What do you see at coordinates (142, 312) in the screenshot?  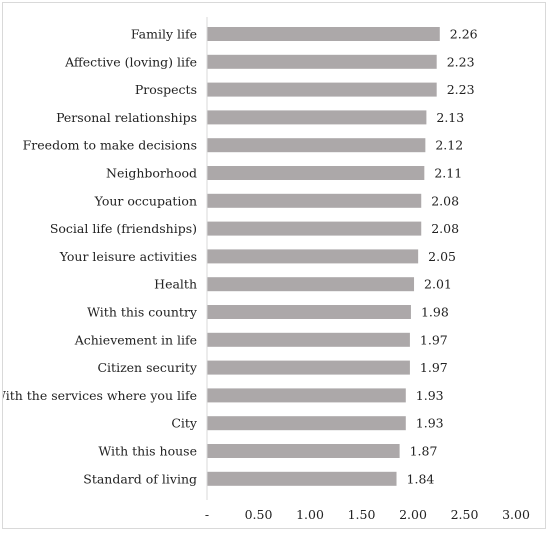 I see `category-label: With this country` at bounding box center [142, 312].